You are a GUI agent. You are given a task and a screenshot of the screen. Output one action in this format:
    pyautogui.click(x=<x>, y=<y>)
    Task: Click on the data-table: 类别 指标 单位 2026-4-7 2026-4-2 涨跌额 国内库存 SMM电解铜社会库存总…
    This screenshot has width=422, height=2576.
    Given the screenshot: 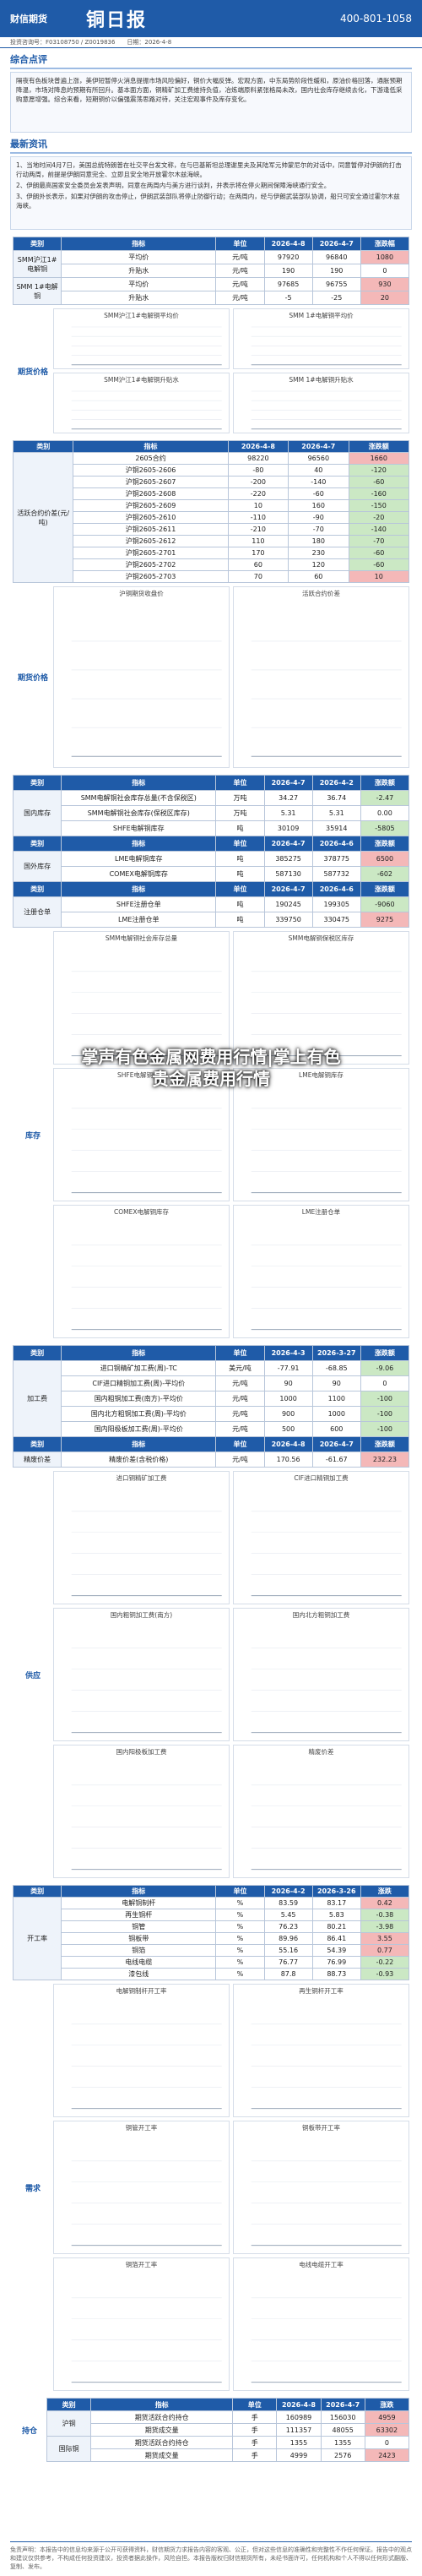 What is the action you would take?
    pyautogui.click(x=211, y=851)
    